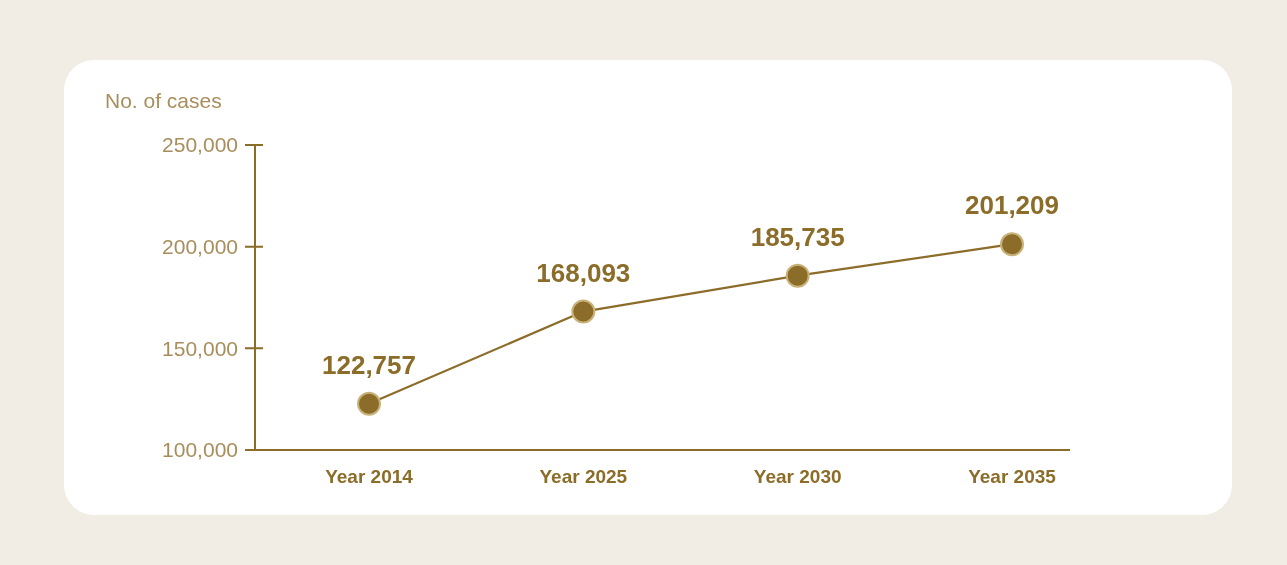  What do you see at coordinates (1012, 476) in the screenshot?
I see `x-tick-label: Year 2035` at bounding box center [1012, 476].